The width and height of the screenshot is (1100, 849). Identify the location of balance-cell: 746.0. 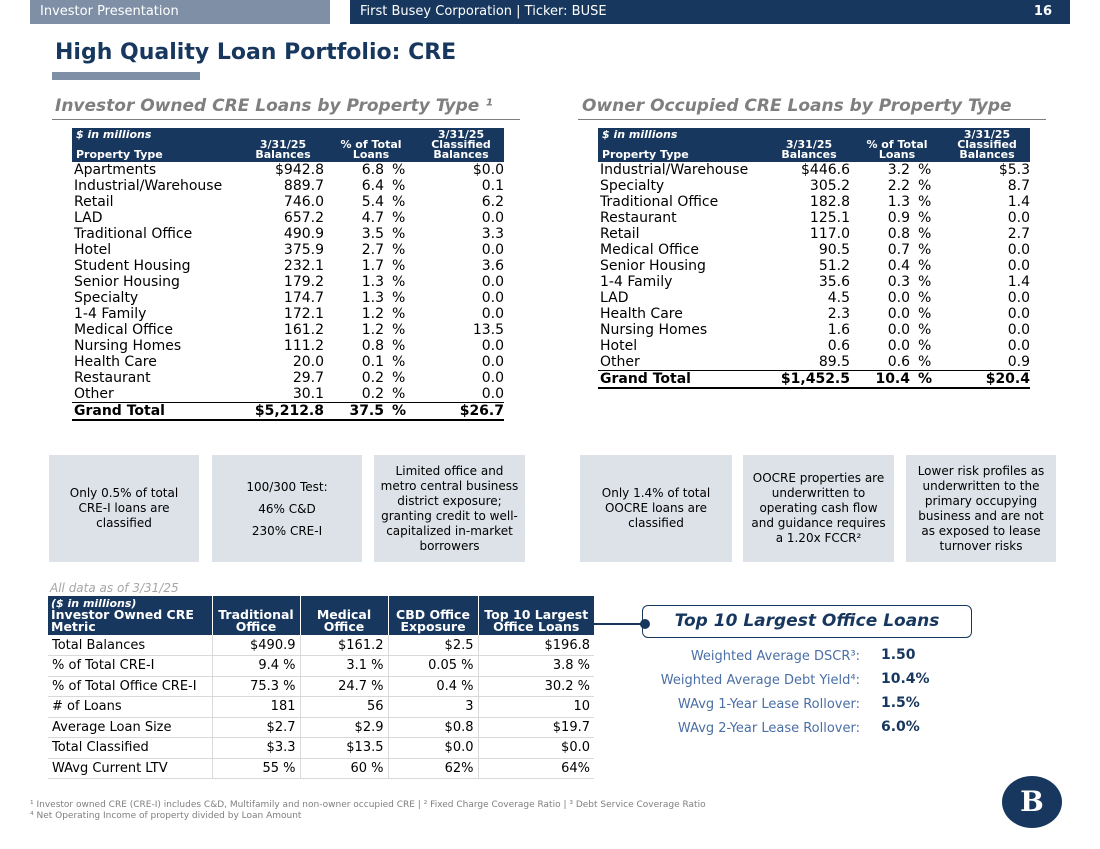
(303, 202).